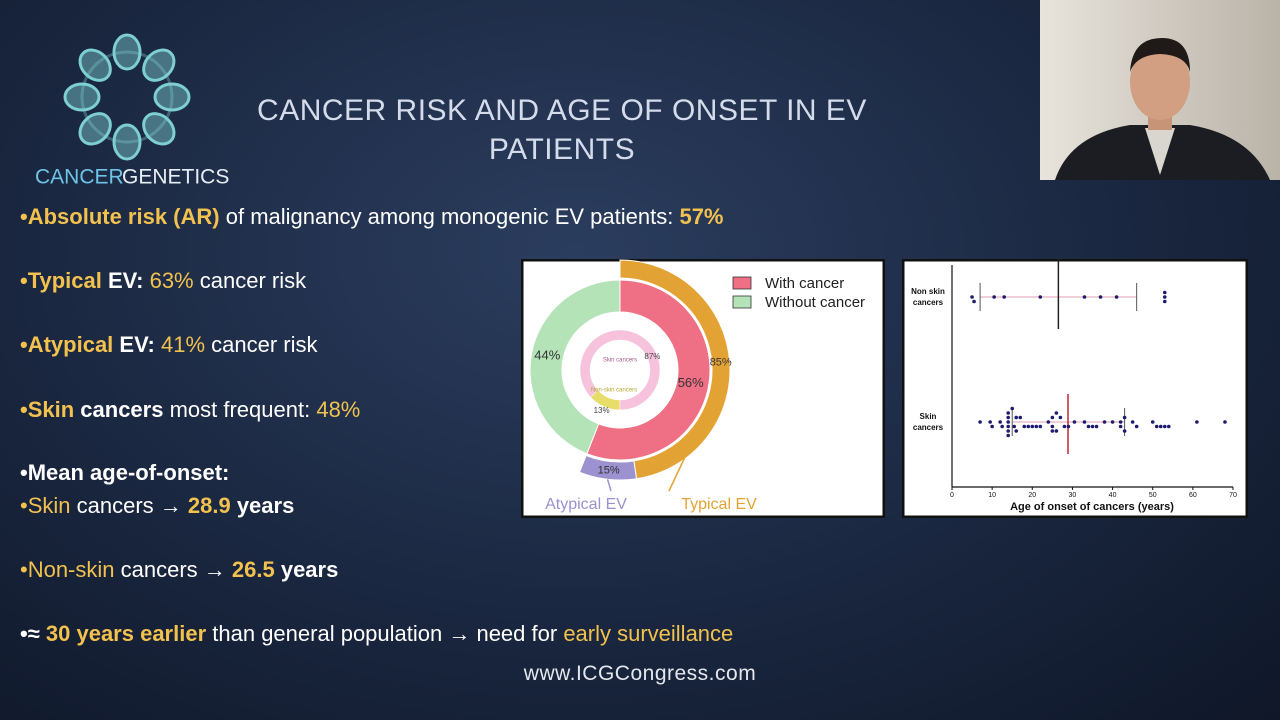 This screenshot has width=1280, height=720. What do you see at coordinates (562, 110) in the screenshot?
I see `slide-title: CANCER RISK AND AGE OF ONSET IN EV` at bounding box center [562, 110].